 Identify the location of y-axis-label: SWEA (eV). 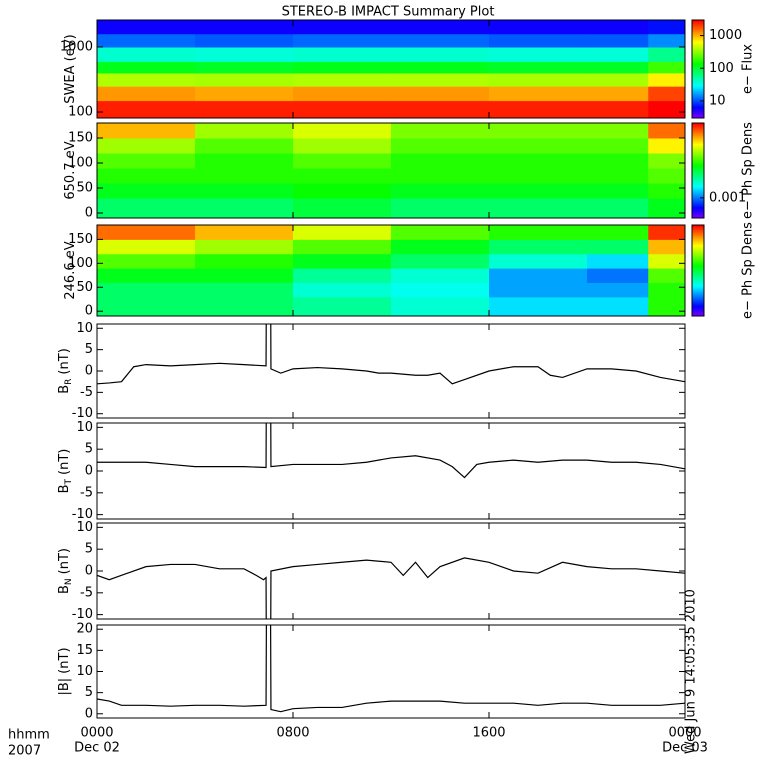
(70, 68).